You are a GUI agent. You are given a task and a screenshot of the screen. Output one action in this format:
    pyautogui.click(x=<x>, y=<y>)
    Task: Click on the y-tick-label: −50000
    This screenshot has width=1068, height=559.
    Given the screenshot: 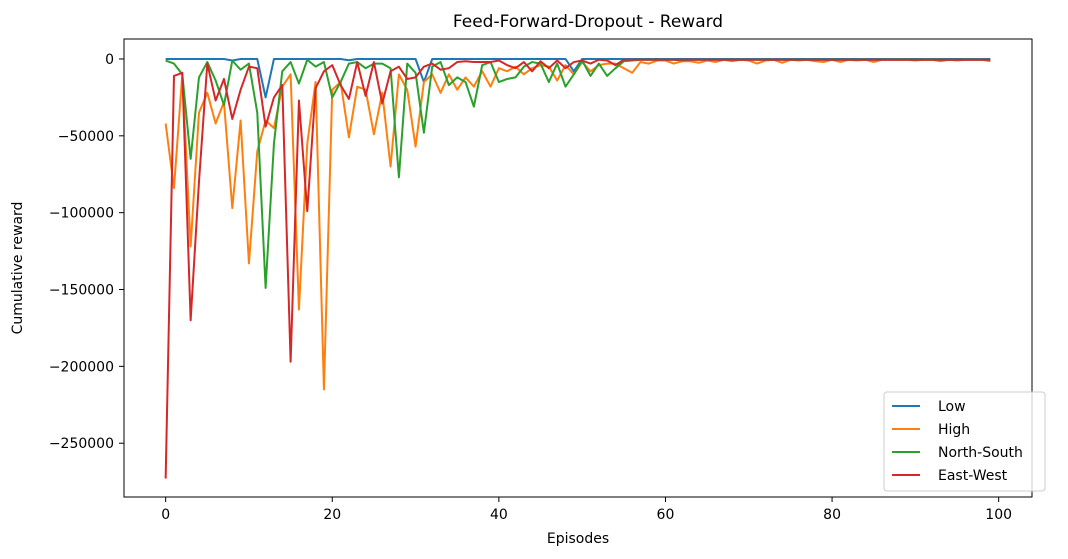 What is the action you would take?
    pyautogui.click(x=86, y=137)
    